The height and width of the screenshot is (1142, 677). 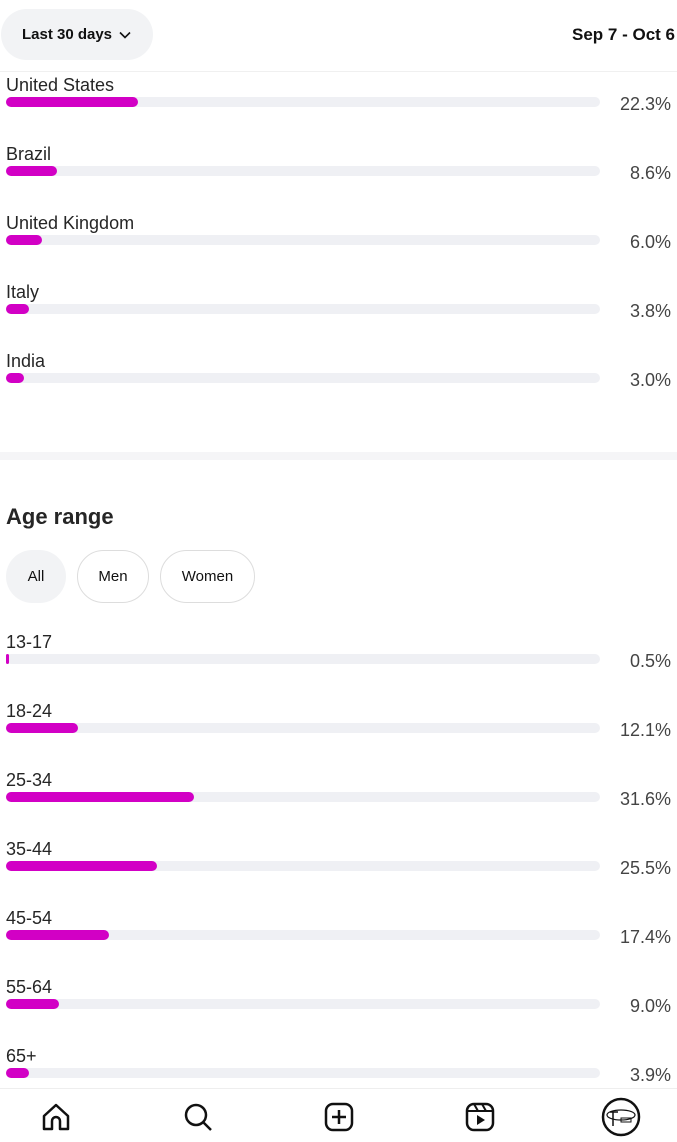 I want to click on row-percent: 31.6%, so click(x=645, y=799).